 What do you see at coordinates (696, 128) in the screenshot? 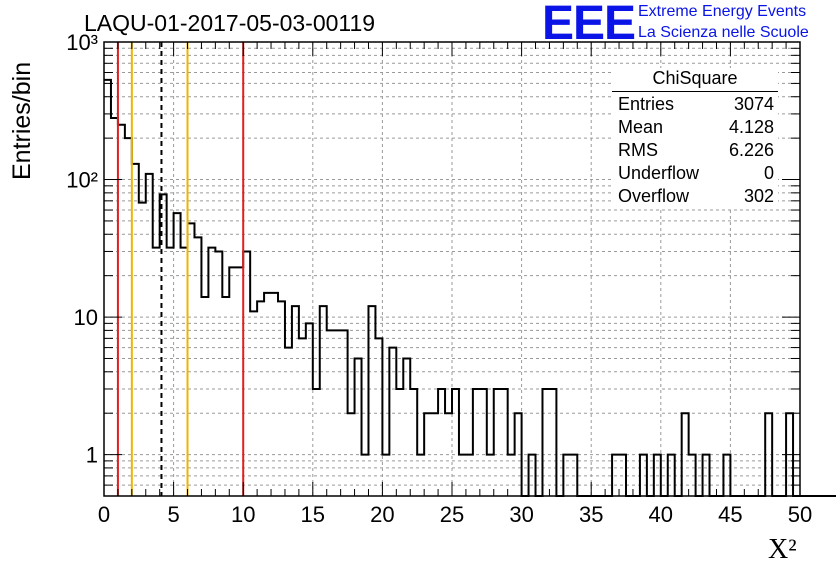
I see `stats-row-mean: Mean 4.128` at bounding box center [696, 128].